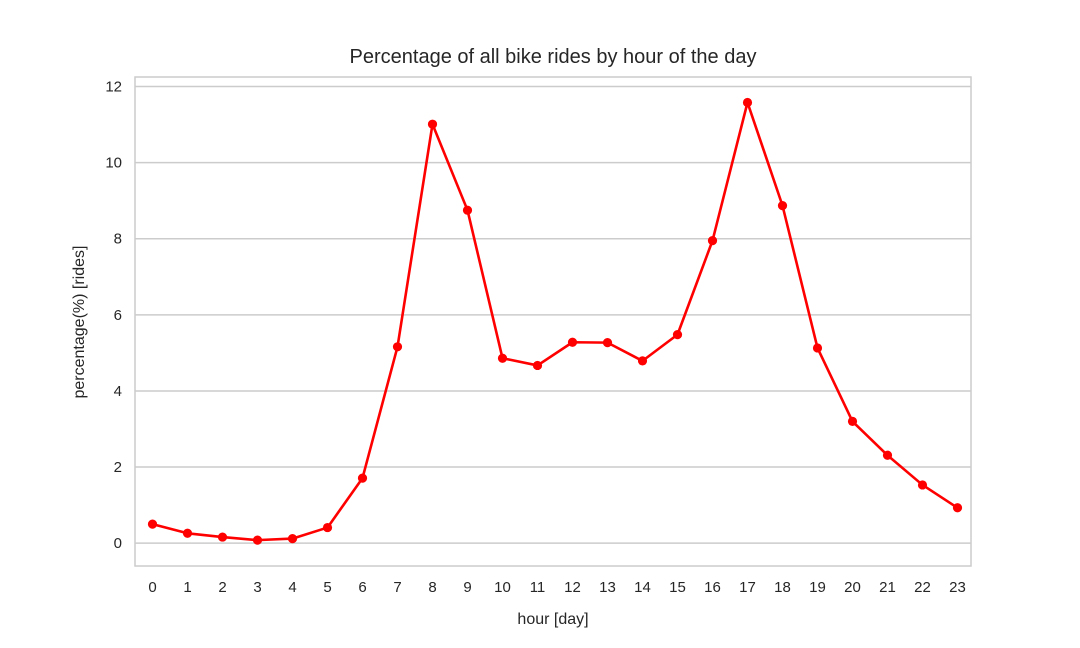 The height and width of the screenshot is (648, 1080). What do you see at coordinates (362, 587) in the screenshot?
I see `x-tick-label: 6` at bounding box center [362, 587].